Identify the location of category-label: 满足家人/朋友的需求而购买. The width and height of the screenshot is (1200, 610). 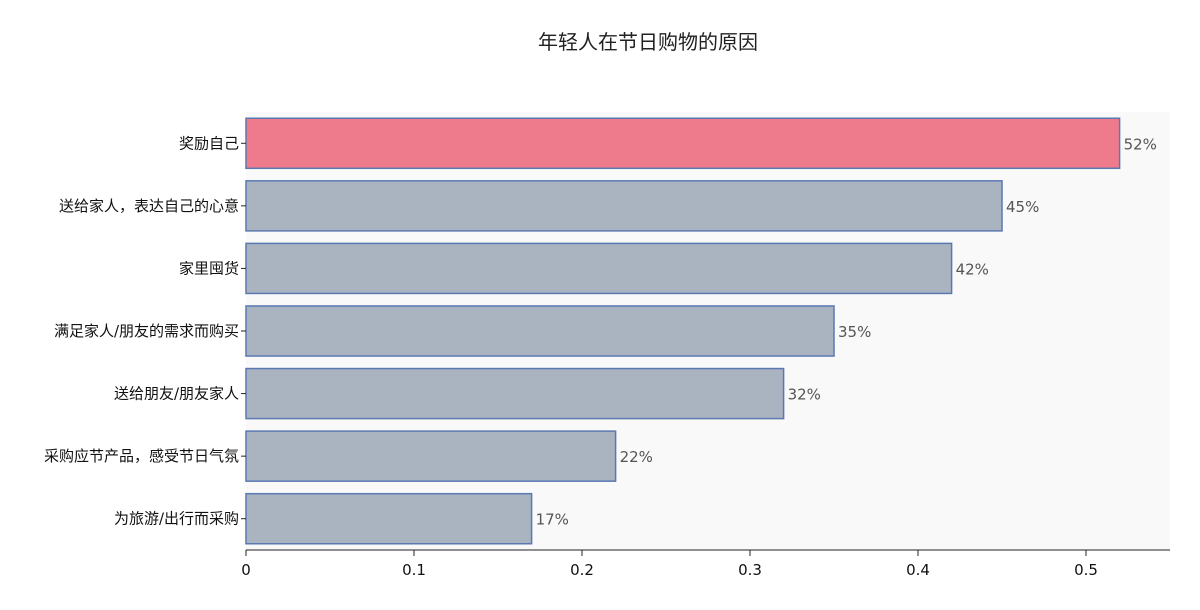
(146, 331).